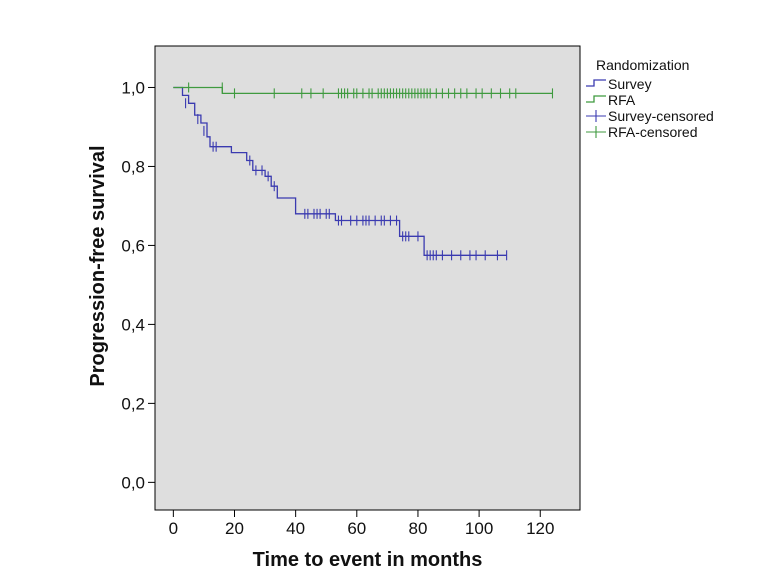 Image resolution: width=770 pixels, height=584 pixels. What do you see at coordinates (652, 132) in the screenshot?
I see `legend-item-rfa-censored: RFA-censored` at bounding box center [652, 132].